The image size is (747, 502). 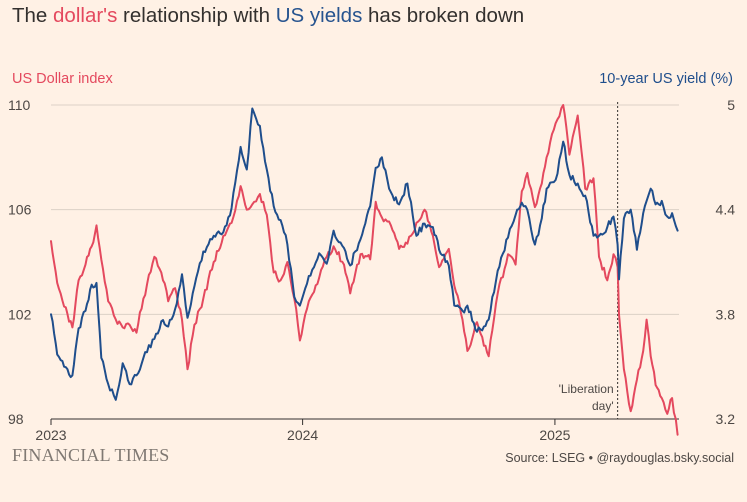 I want to click on left-tick-label: 102, so click(x=20, y=314).